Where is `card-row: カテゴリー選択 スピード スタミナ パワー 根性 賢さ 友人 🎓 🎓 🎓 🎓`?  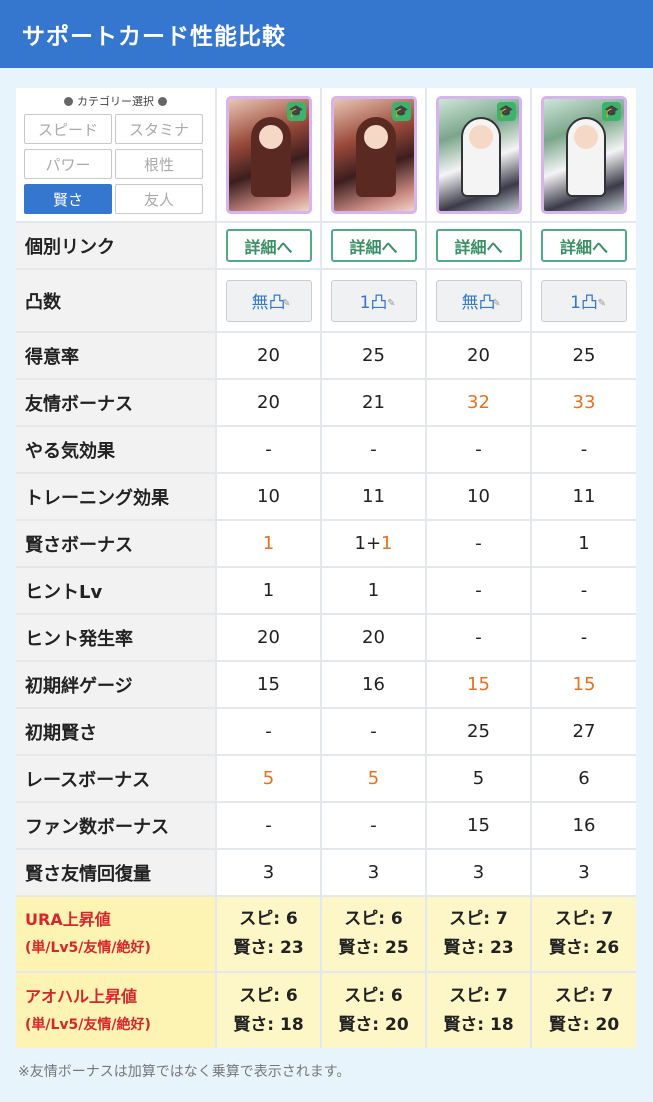
card-row: カテゴリー選択 スピード スタミナ パワー 根性 賢さ 友人 🎓 🎓 🎓 🎓 is located at coordinates (326, 155).